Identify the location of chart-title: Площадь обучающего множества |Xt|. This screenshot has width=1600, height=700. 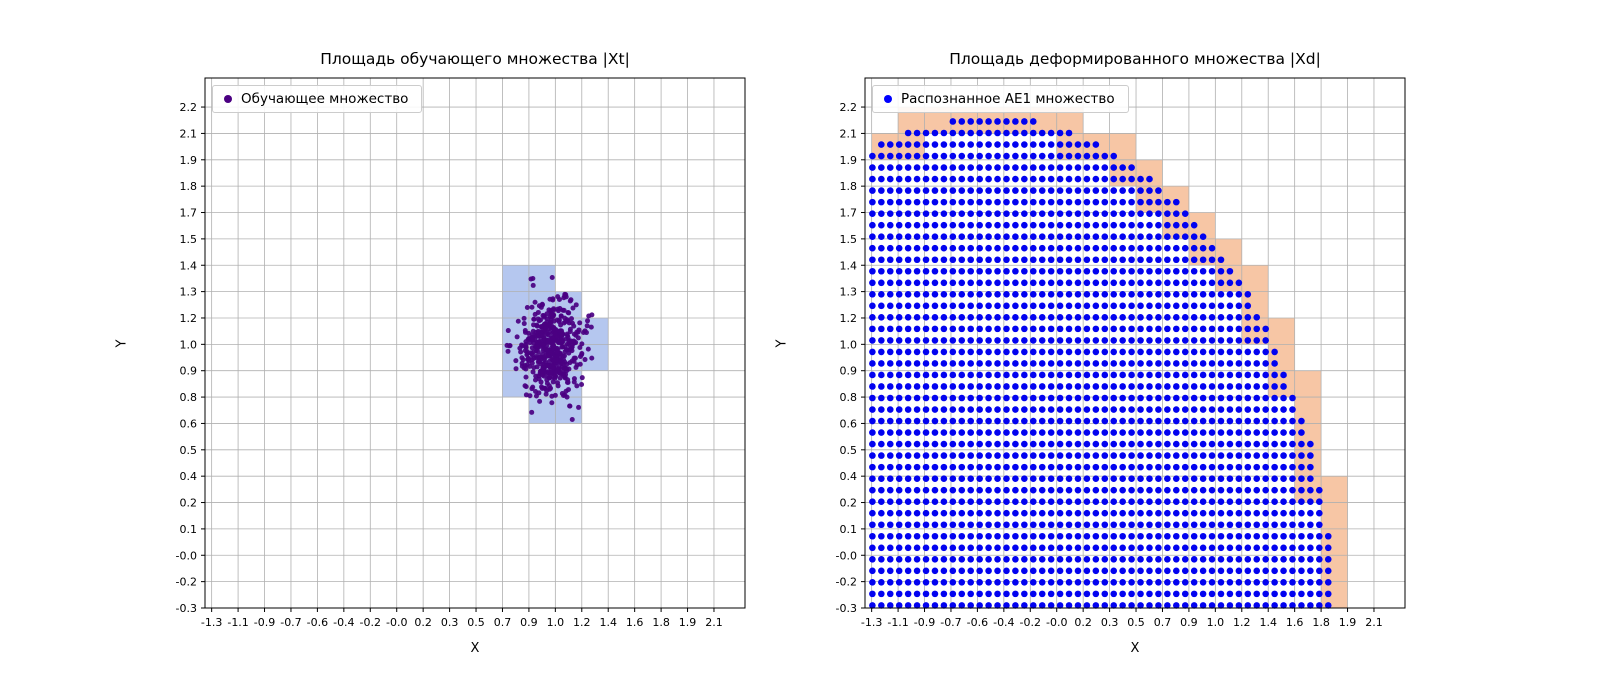
(475, 59).